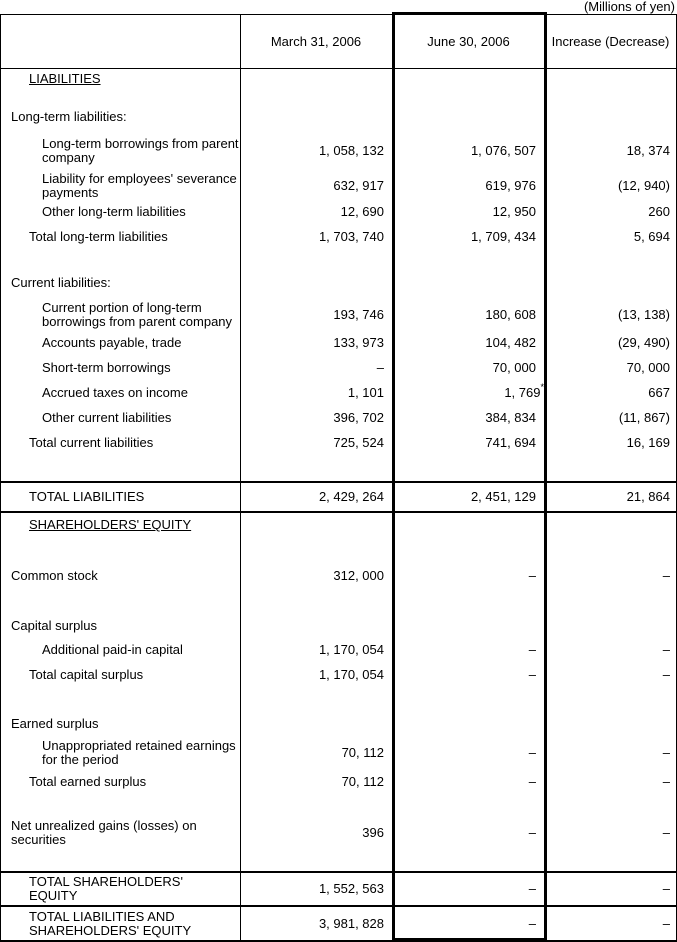 The height and width of the screenshot is (942, 677). I want to click on row-label: Long-term borrowings from parent company, so click(140, 150).